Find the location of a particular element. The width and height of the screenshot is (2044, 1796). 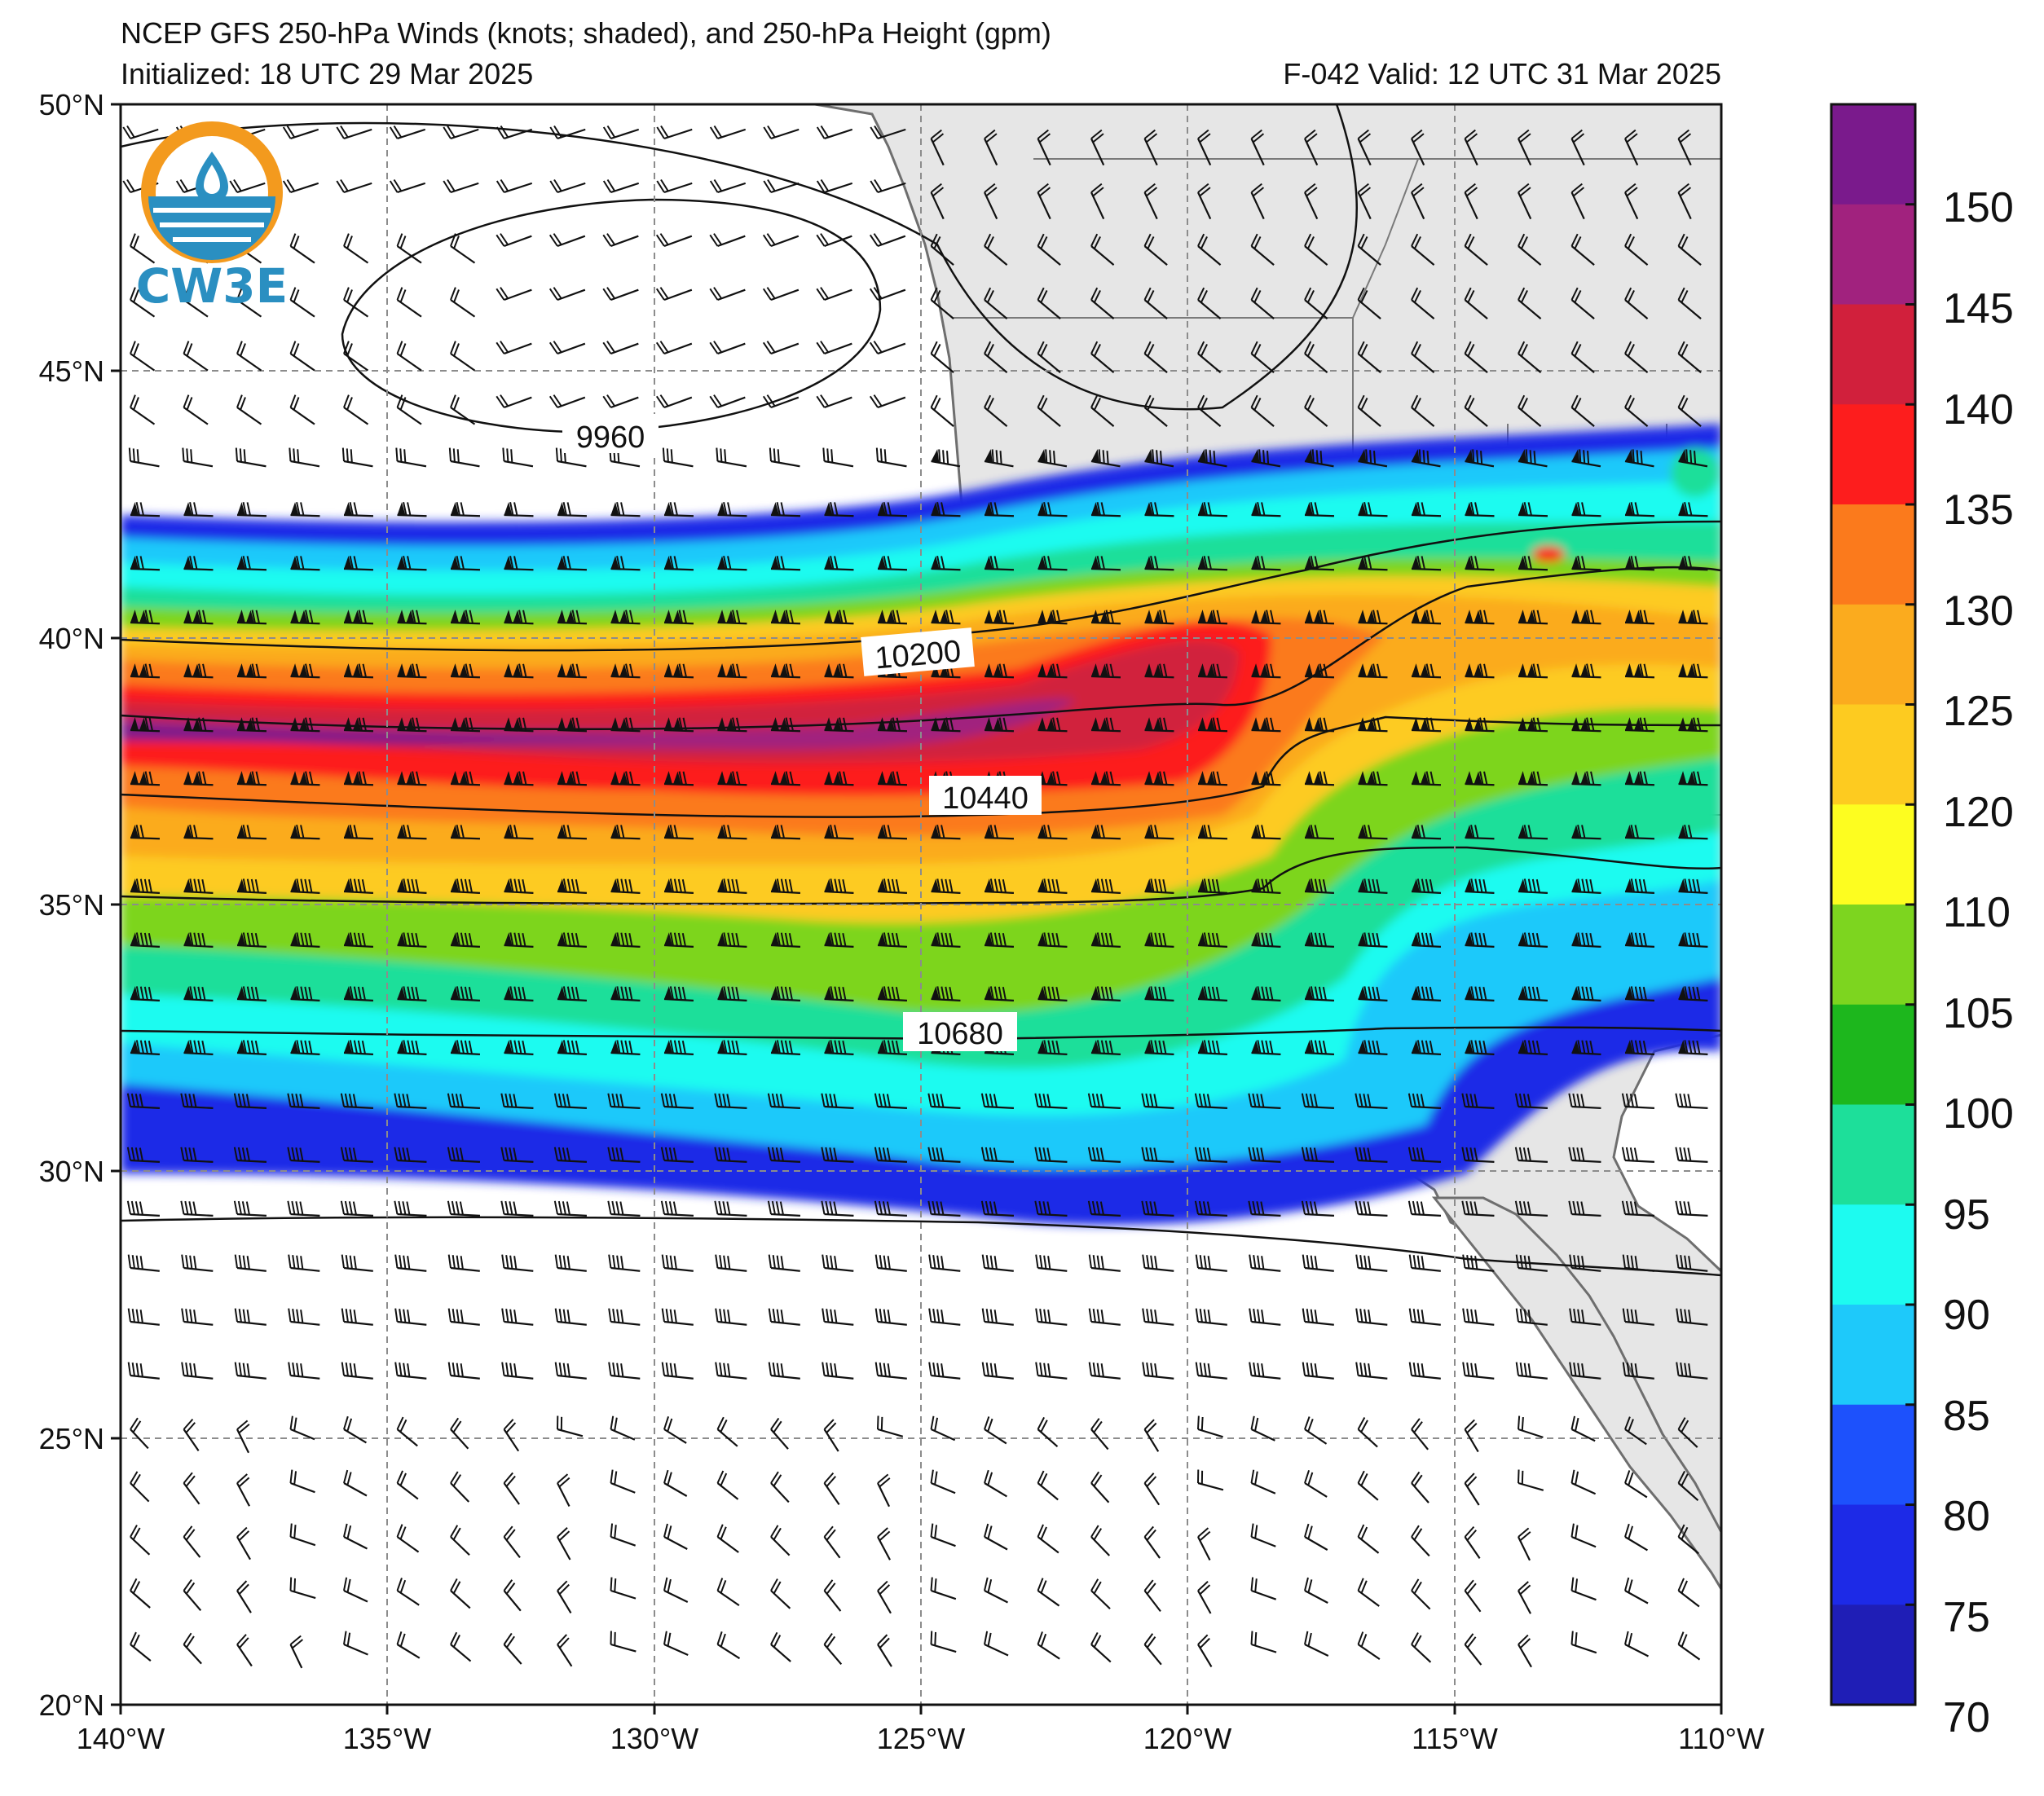

colorbar-label: 130 is located at coordinates (1978, 611).